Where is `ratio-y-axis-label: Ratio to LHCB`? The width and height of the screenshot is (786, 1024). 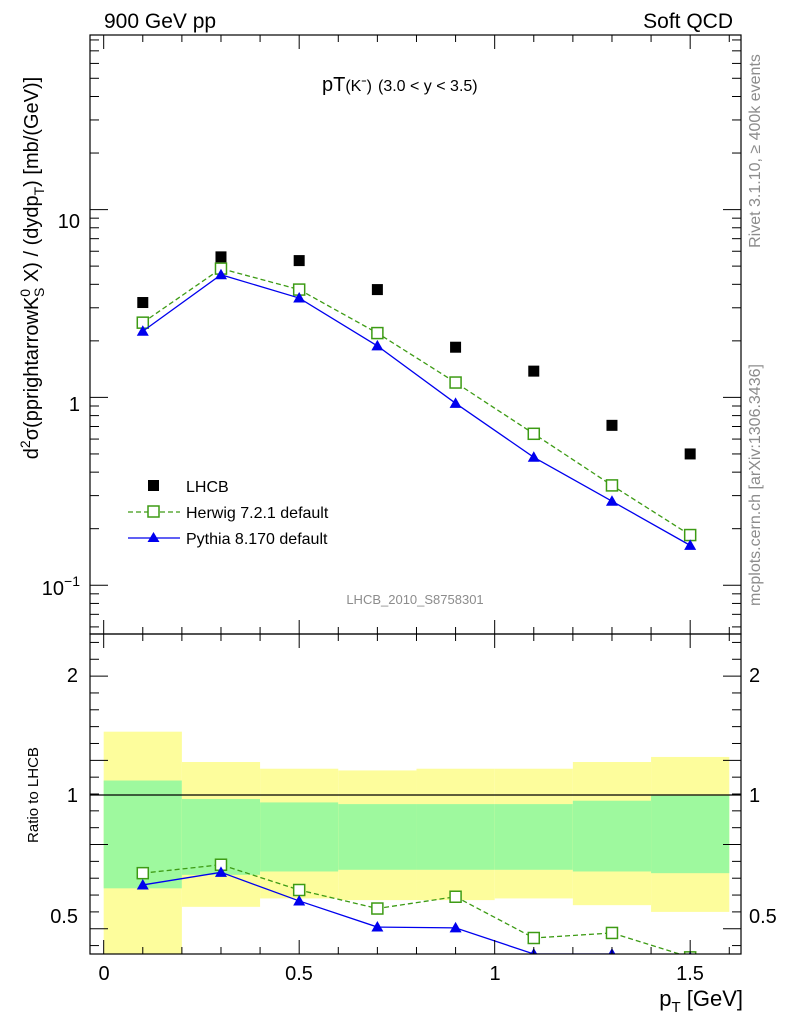 ratio-y-axis-label: Ratio to LHCB is located at coordinates (33, 795).